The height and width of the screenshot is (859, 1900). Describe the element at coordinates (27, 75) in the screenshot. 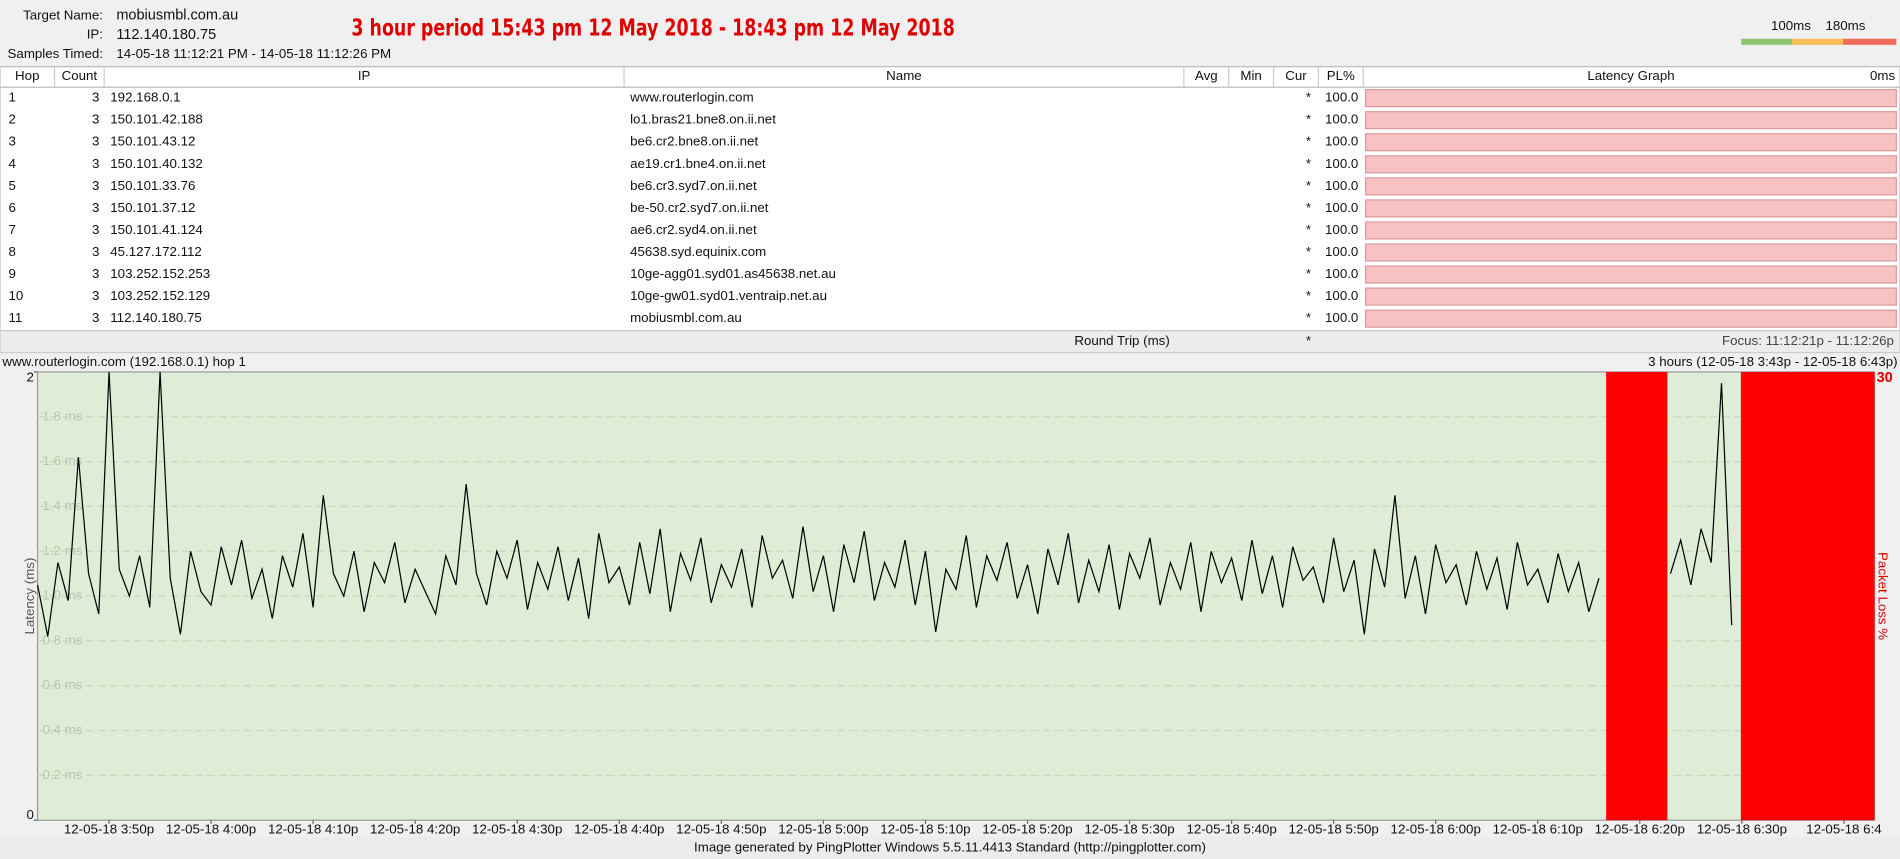

I see `column-header: Hop` at that location.